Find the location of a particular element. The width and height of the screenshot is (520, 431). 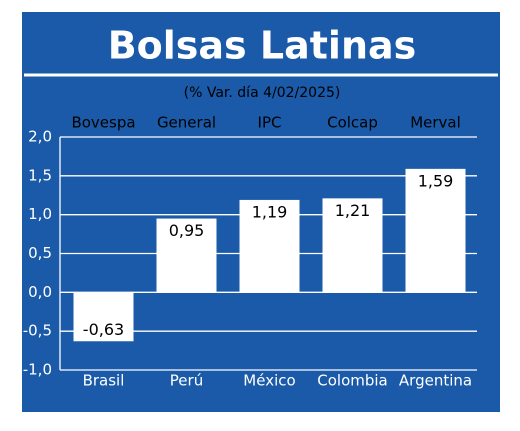

y-tick-label: 0,0 is located at coordinates (40, 292).